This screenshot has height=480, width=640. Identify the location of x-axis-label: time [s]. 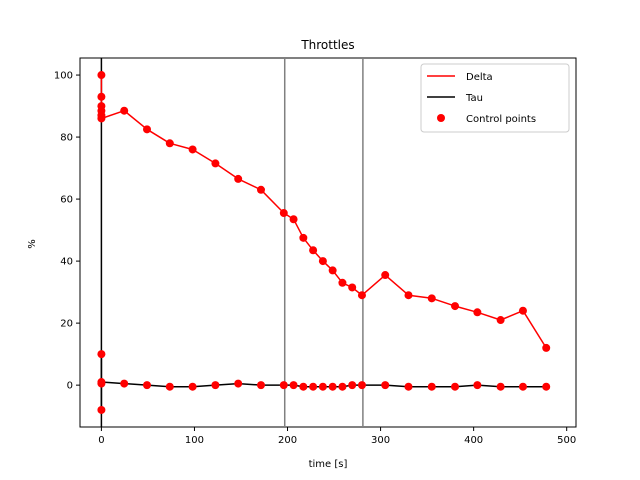
(328, 464).